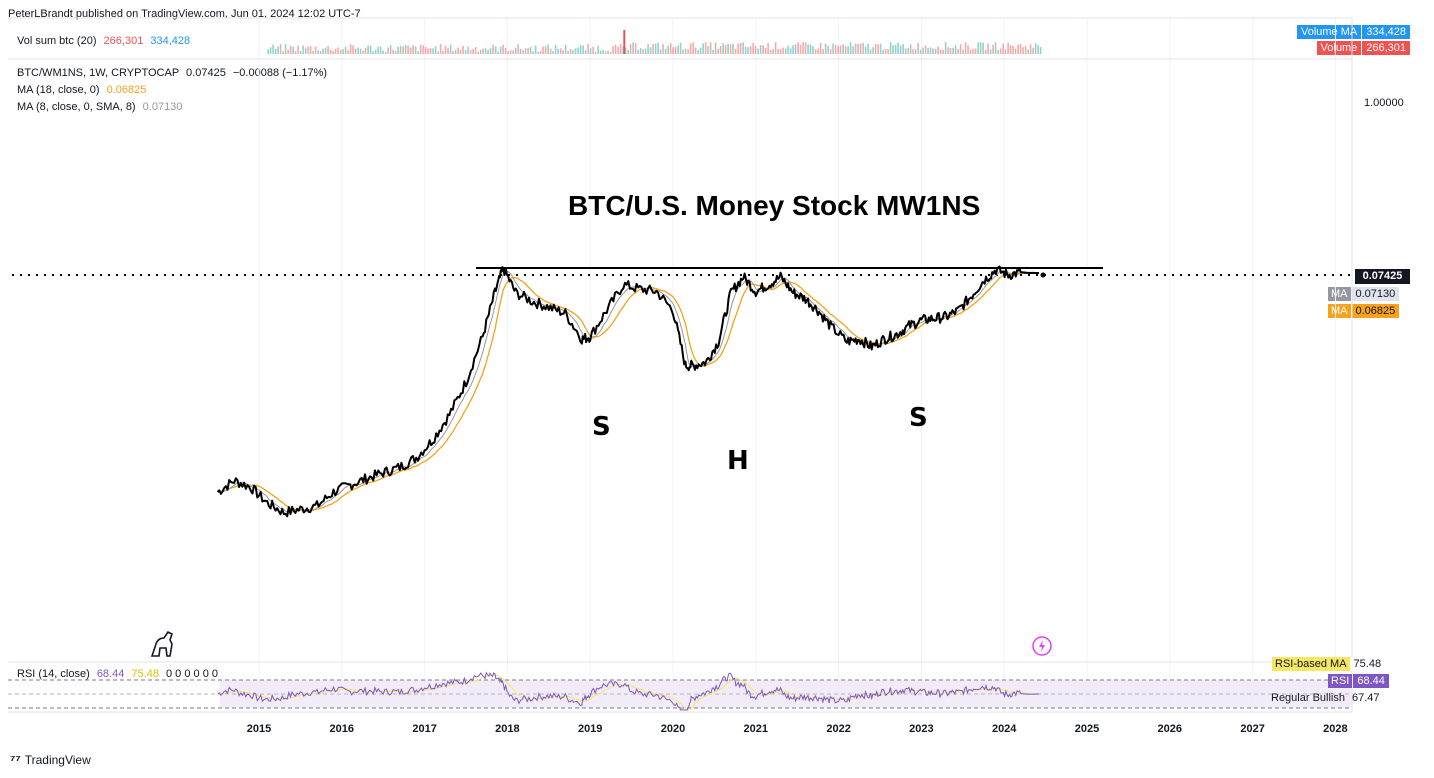 The height and width of the screenshot is (778, 1434). What do you see at coordinates (206, 73) in the screenshot?
I see `symbol-price: 0.07425` at bounding box center [206, 73].